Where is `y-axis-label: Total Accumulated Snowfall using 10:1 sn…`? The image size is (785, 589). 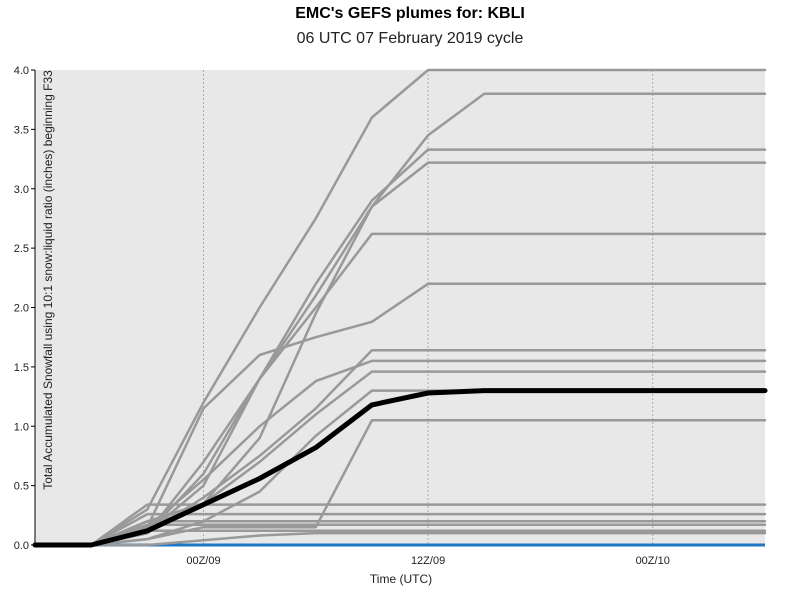
y-axis-label: Total Accumulated Snowfall using 10:1 sn… is located at coordinates (48, 280).